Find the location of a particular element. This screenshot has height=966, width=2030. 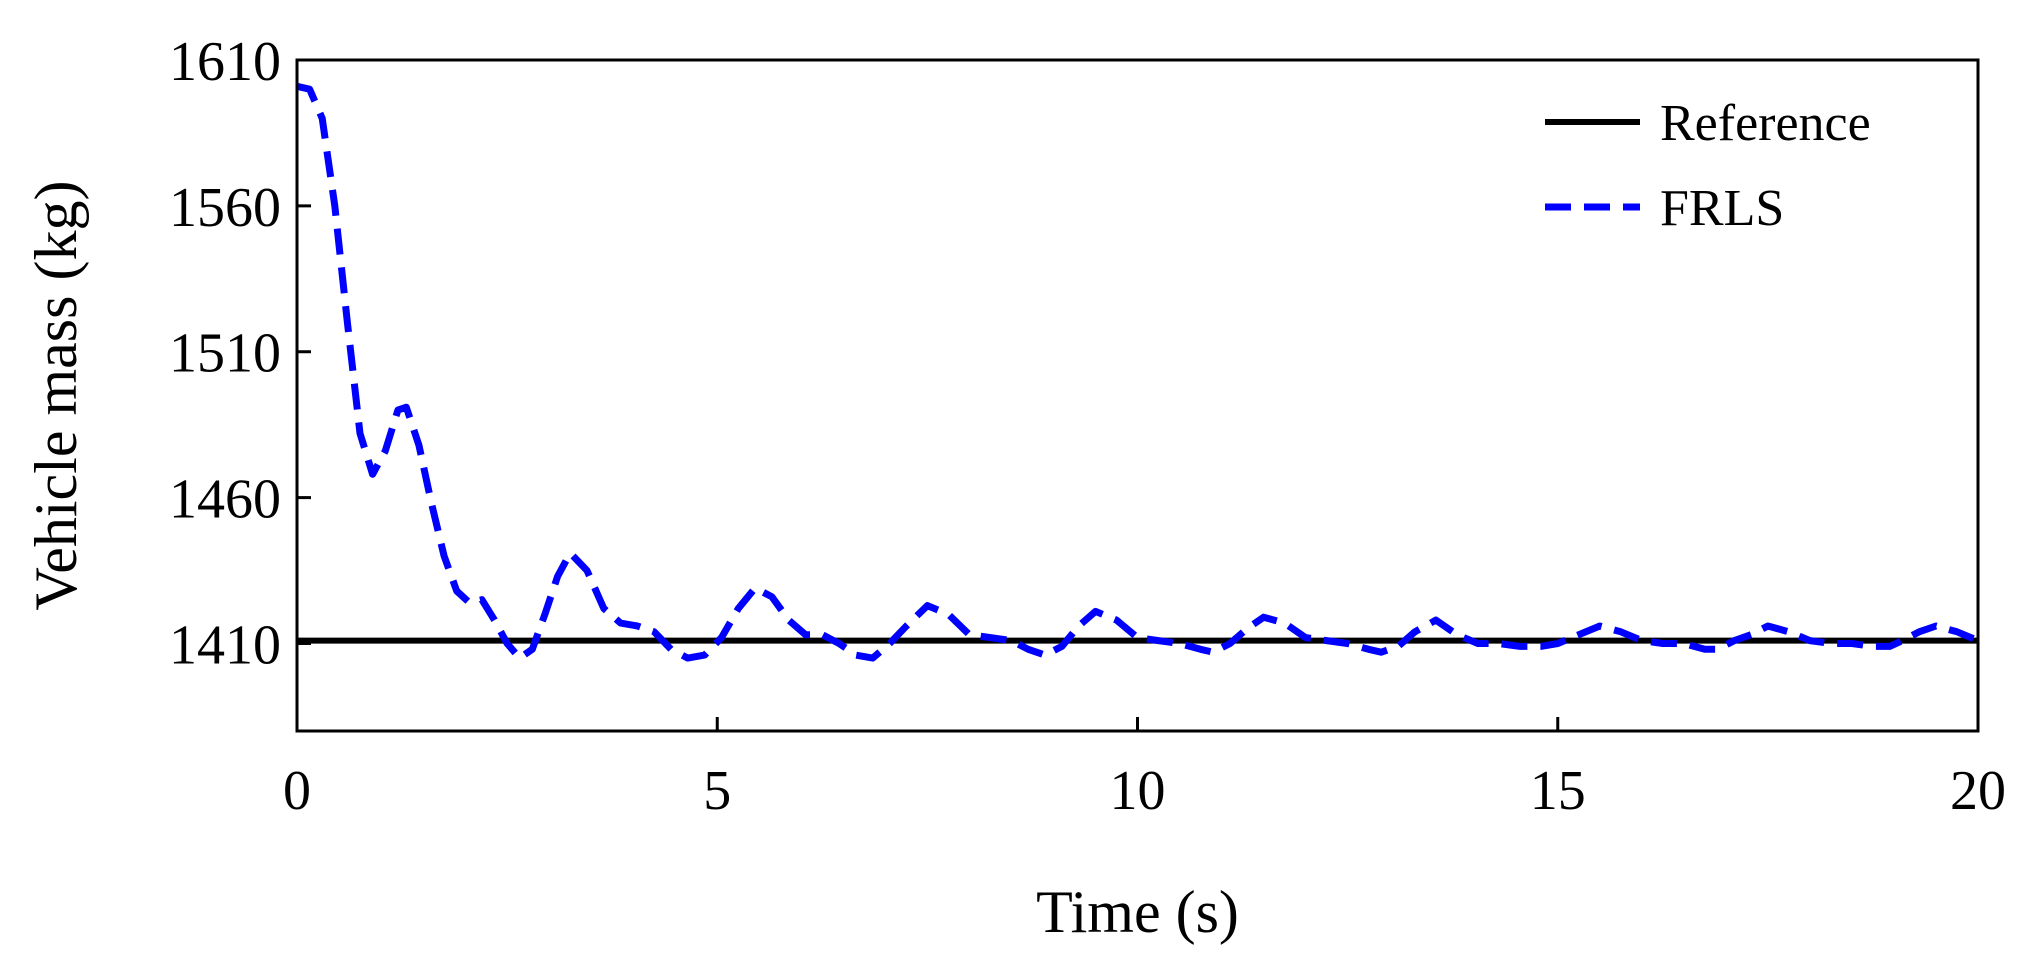

legend-label-reference: Reference is located at coordinates (1765, 123).